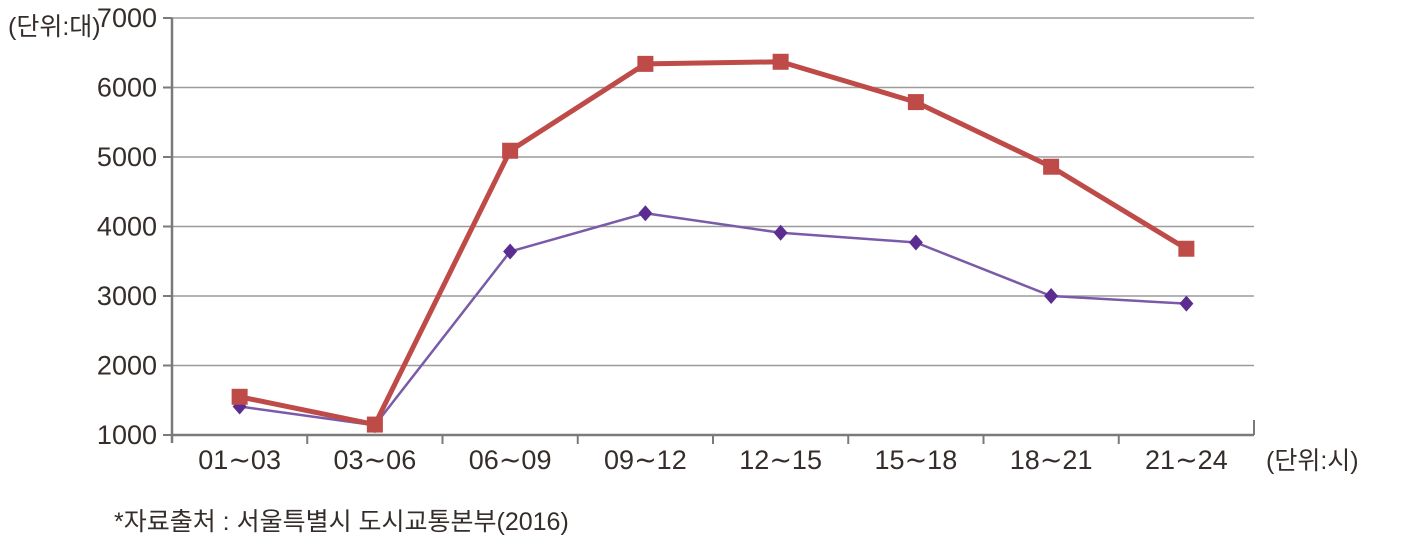 This screenshot has height=552, width=1409. Describe the element at coordinates (916, 460) in the screenshot. I see `x-tick-label: 15∼18` at that location.